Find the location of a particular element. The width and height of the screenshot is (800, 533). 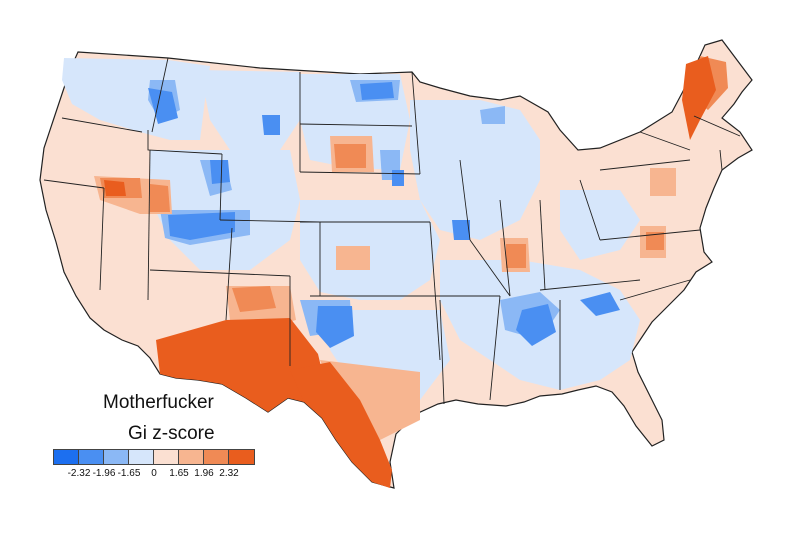

legend-label: -1.96 is located at coordinates (104, 473).